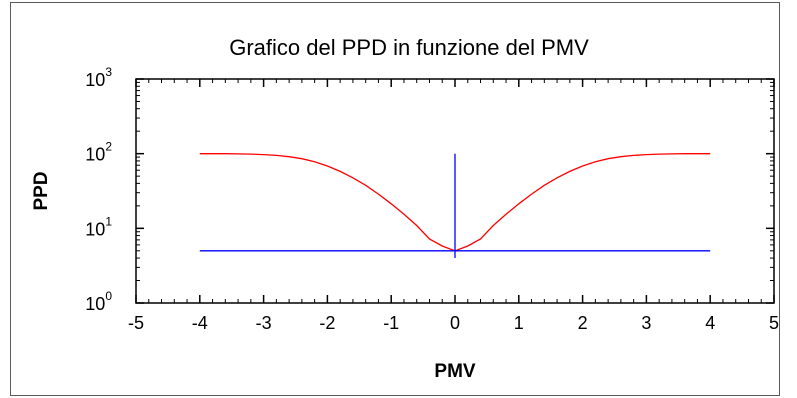  Describe the element at coordinates (646, 323) in the screenshot. I see `x-tick-label: 3` at that location.